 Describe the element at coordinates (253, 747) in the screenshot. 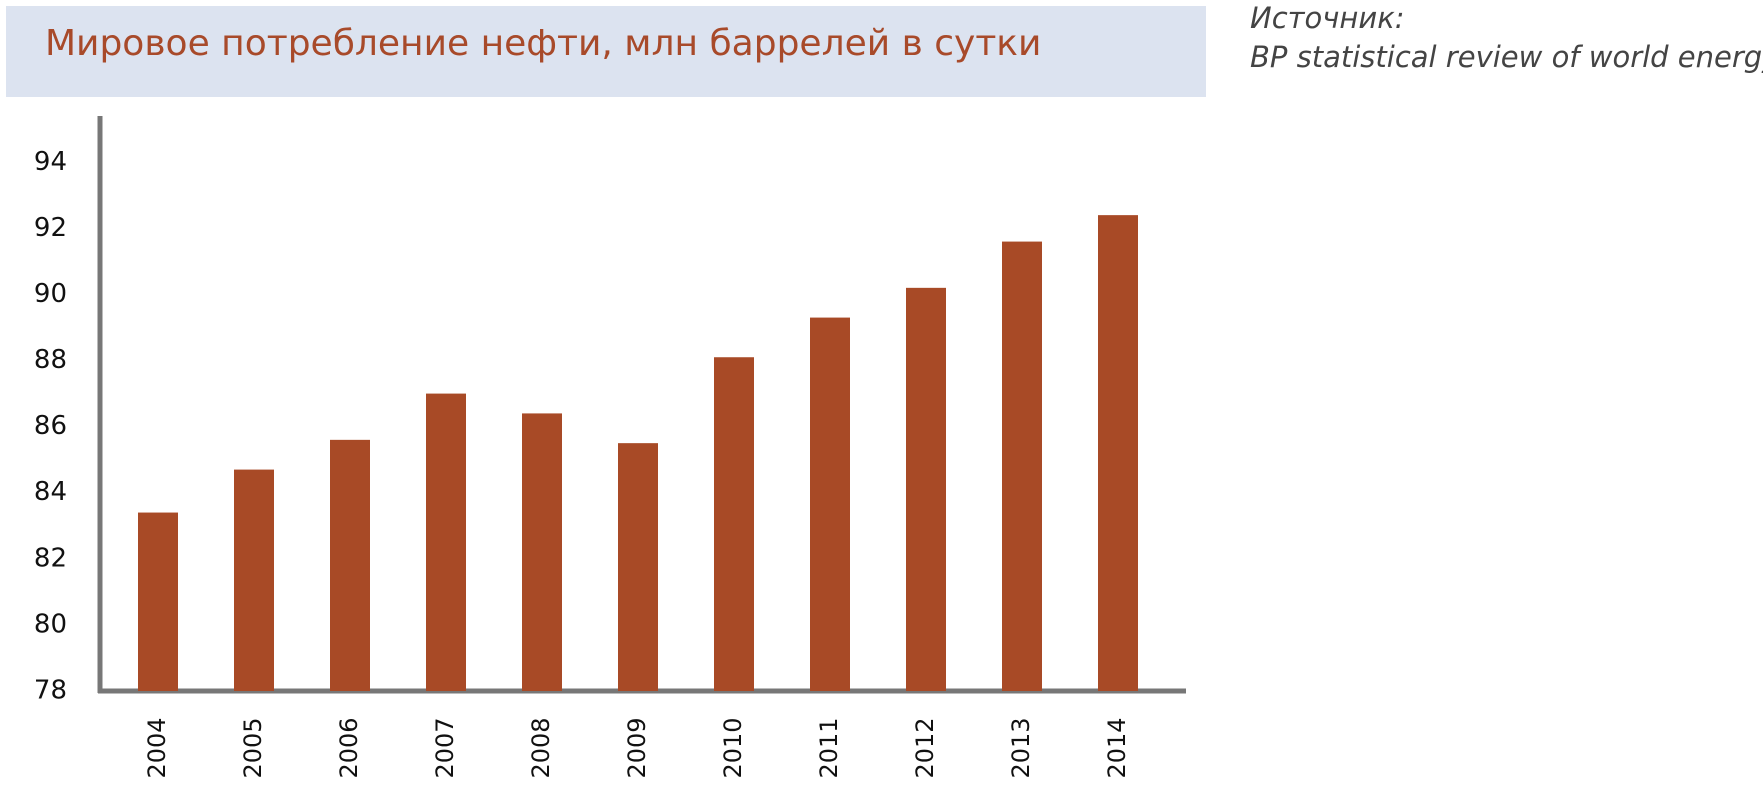

I see `x-tick-label: 2005` at that location.